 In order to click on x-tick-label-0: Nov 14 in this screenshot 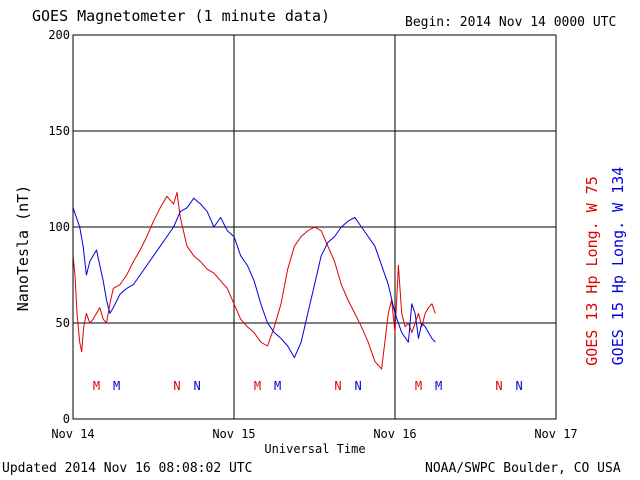, I will do `click(72, 434)`.